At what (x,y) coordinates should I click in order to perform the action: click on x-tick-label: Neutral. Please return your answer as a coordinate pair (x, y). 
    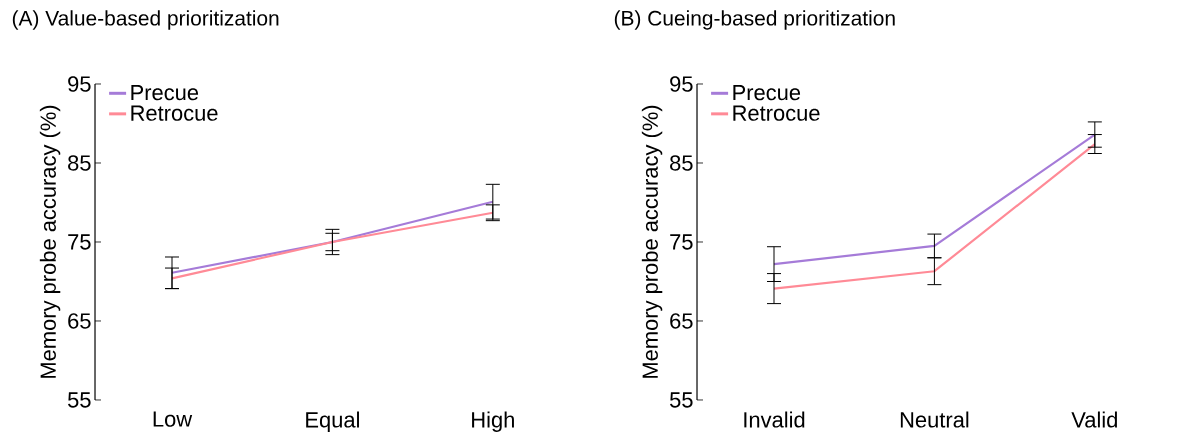
    Looking at the image, I should click on (934, 419).